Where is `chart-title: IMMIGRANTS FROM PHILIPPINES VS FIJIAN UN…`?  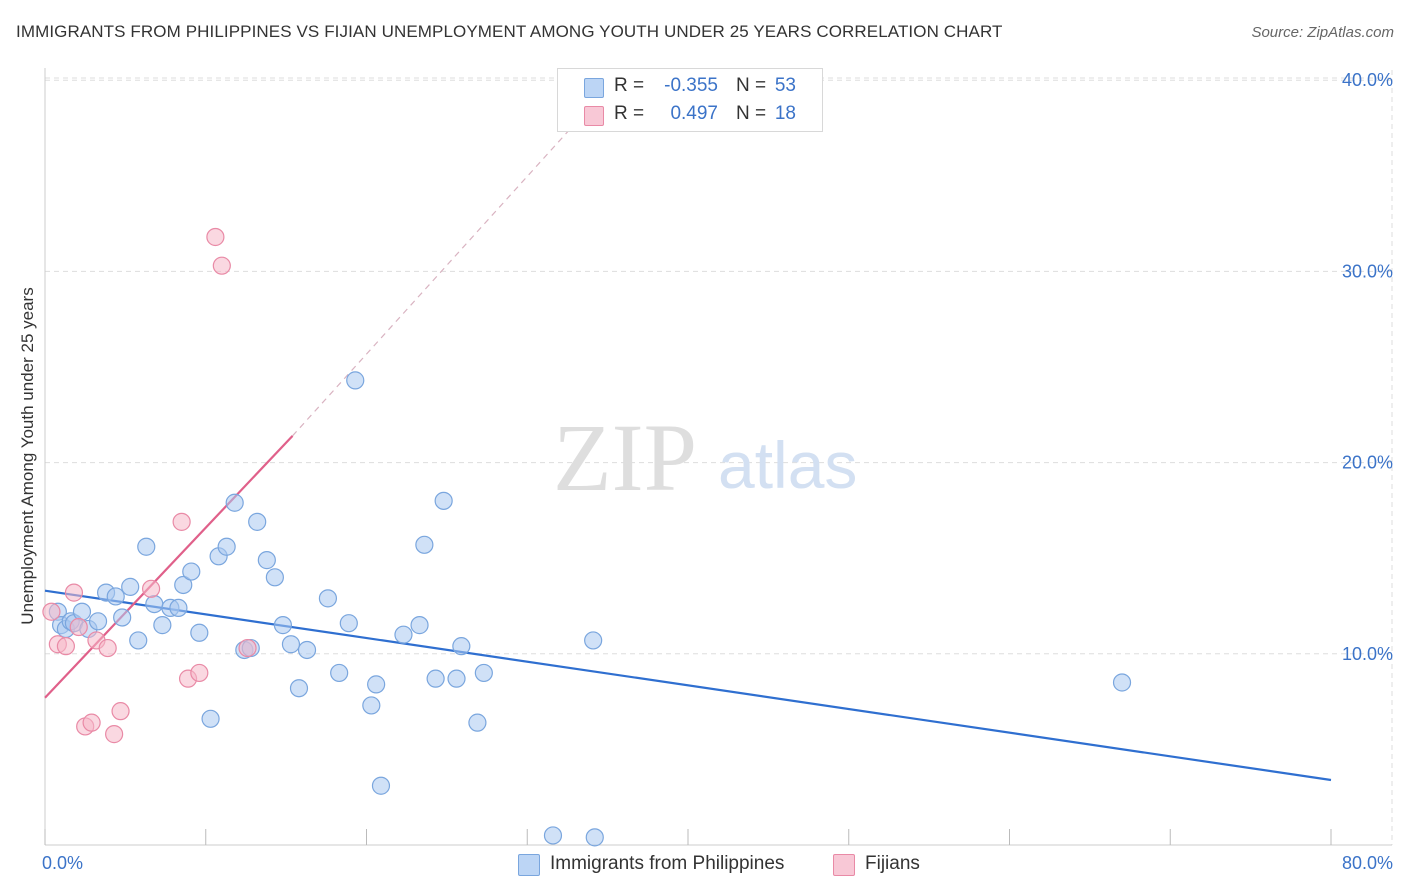 chart-title: IMMIGRANTS FROM PHILIPPINES VS FIJIAN UN… is located at coordinates (509, 31).